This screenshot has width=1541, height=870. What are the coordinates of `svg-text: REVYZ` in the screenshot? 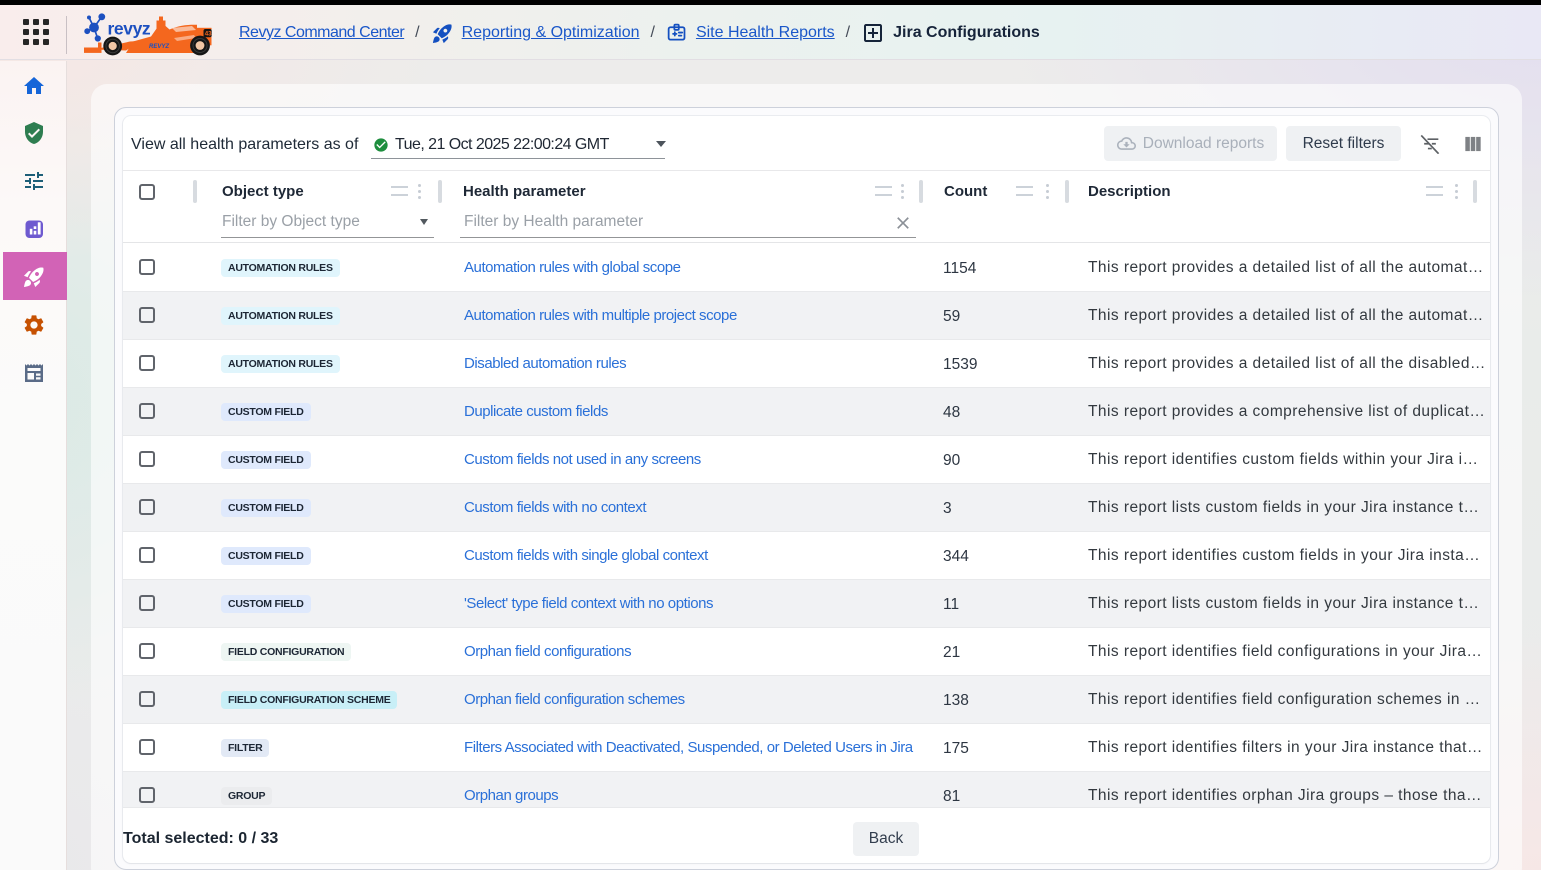 It's located at (159, 47).